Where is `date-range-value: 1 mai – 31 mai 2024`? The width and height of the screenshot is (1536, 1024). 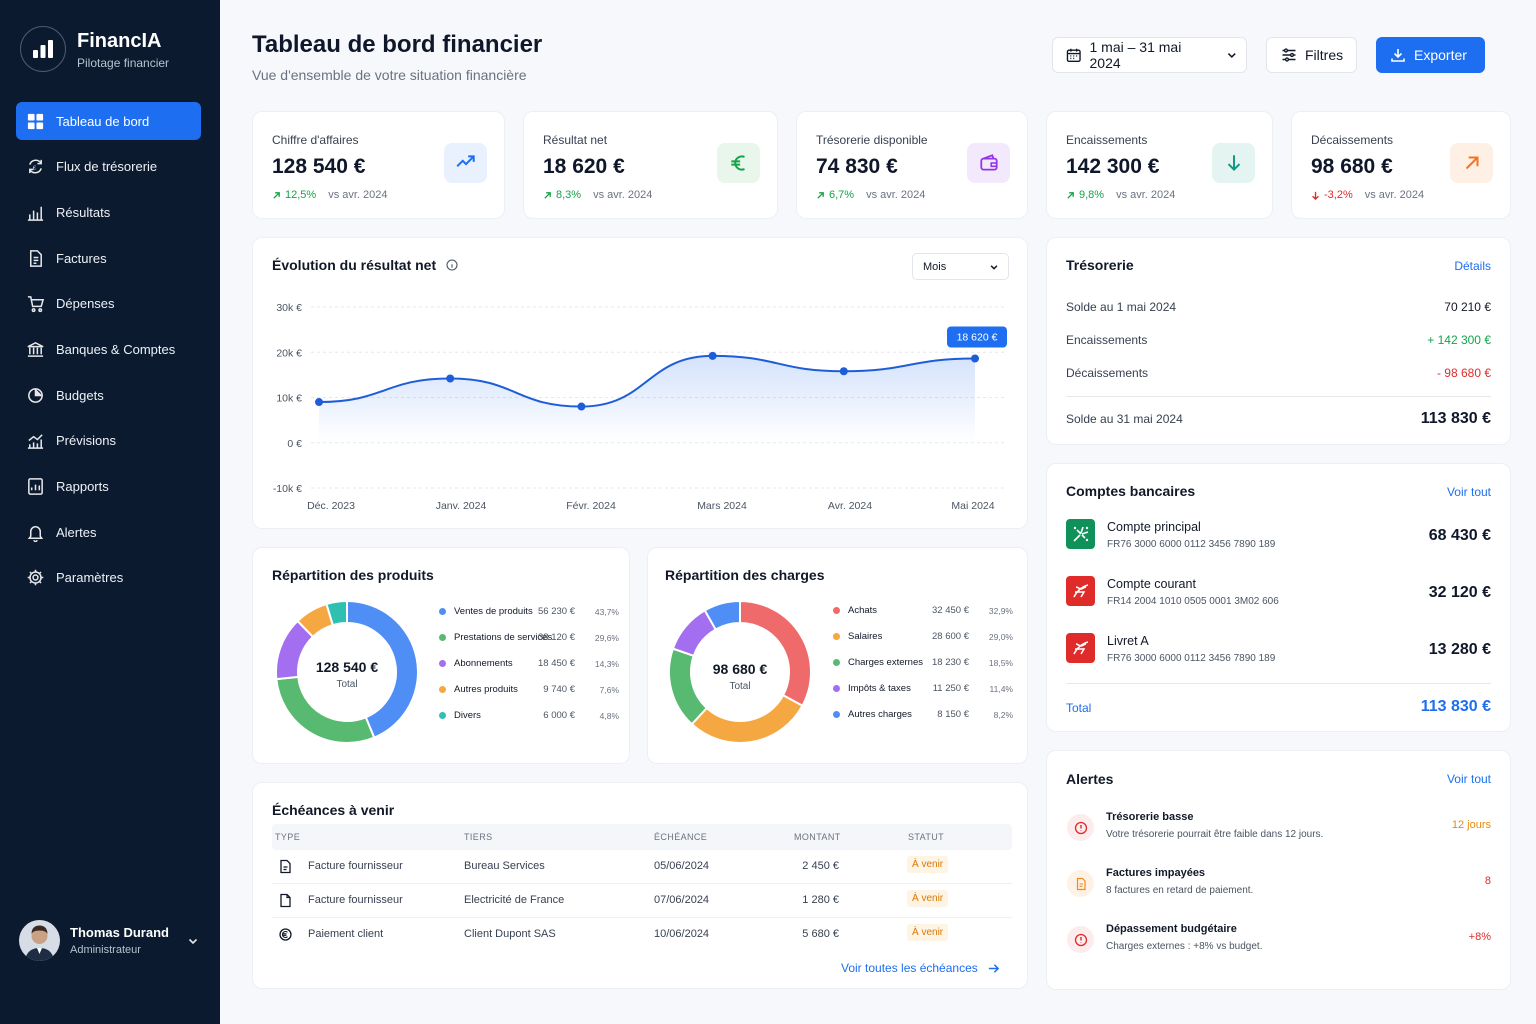 date-range-value: 1 mai – 31 mai 2024 is located at coordinates (1135, 55).